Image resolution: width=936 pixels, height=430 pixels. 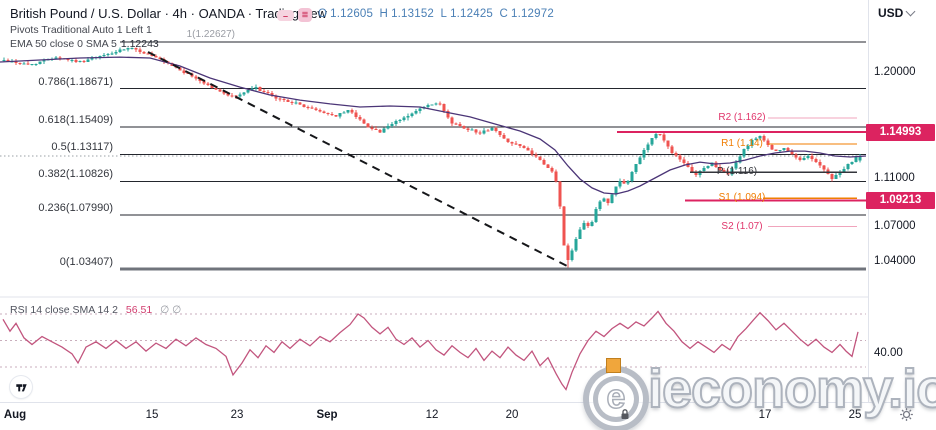 I want to click on ema-legend-text: EMA 50 close 0 SMA 5, so click(x=63, y=44).